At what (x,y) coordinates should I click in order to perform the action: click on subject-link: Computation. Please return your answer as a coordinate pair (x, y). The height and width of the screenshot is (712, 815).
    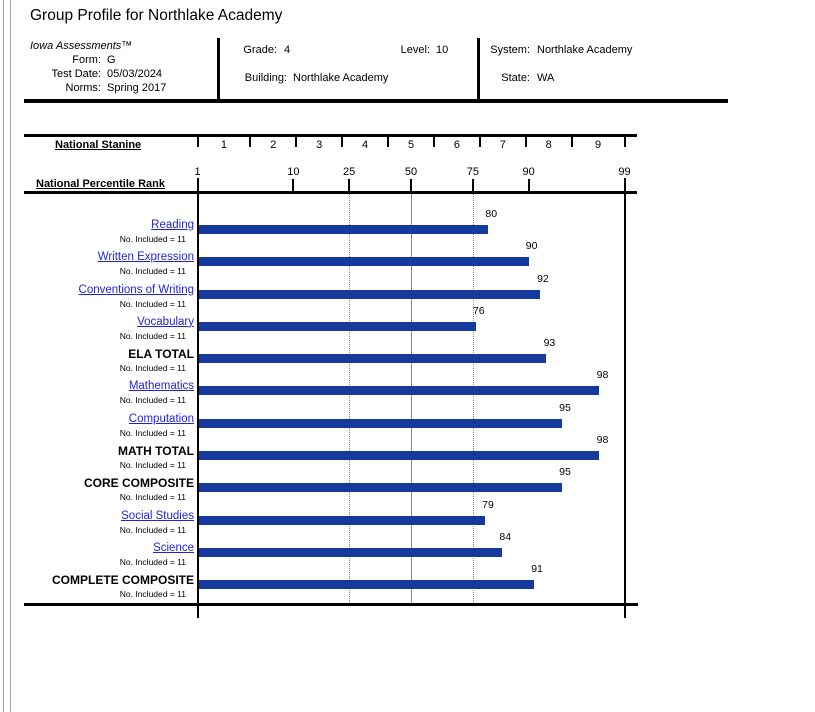
    Looking at the image, I should click on (161, 418).